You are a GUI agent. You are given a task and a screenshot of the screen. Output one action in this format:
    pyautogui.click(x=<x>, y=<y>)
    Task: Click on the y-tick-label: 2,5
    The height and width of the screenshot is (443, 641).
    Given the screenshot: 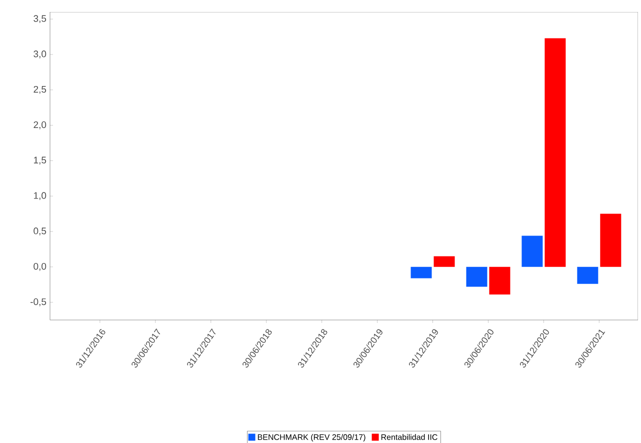 What is the action you would take?
    pyautogui.click(x=40, y=90)
    